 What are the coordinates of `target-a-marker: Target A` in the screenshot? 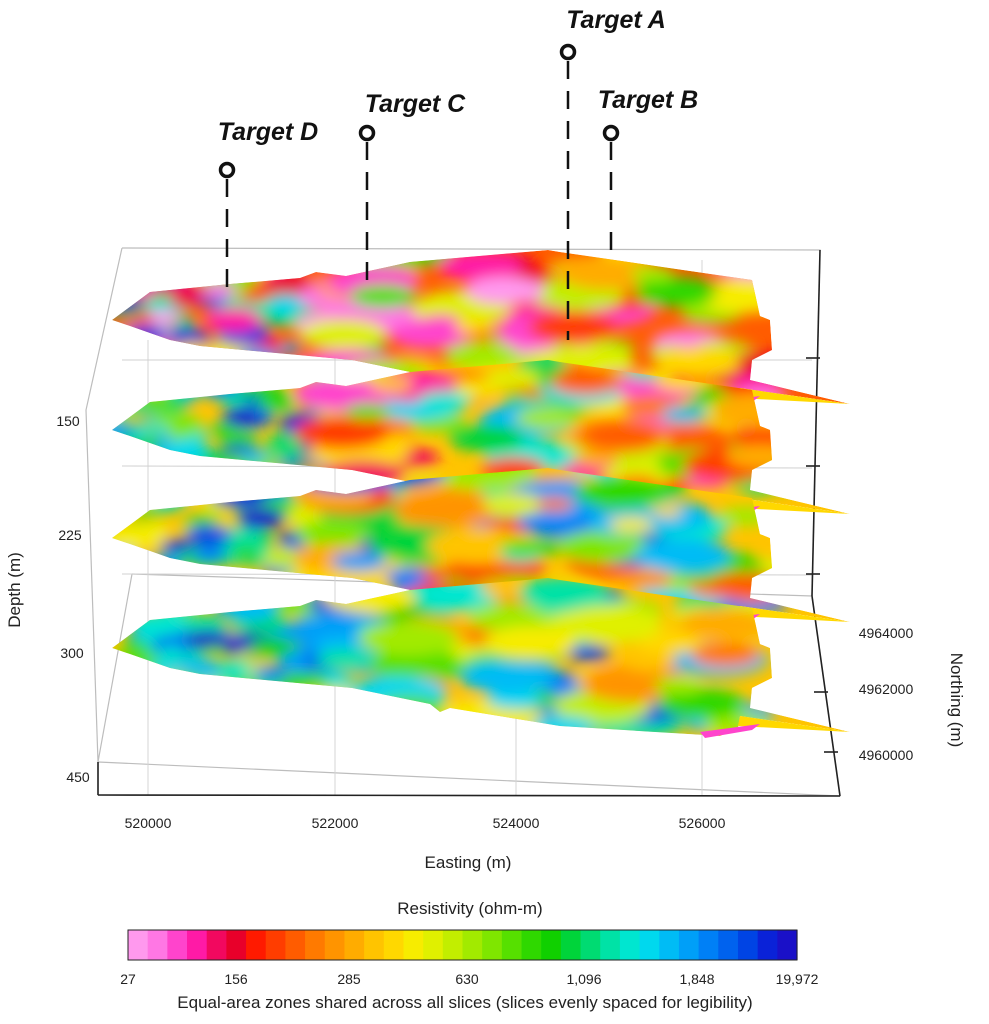 It's located at (612, 173).